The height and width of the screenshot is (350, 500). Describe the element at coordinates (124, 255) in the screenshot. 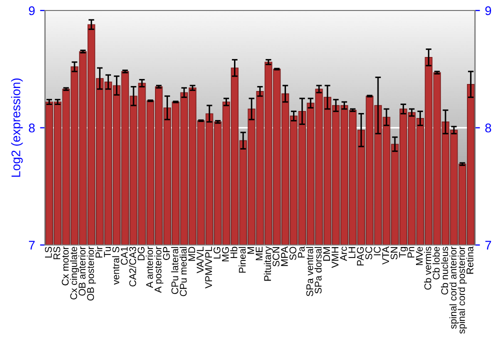

I see `x-tick-label: CA1` at that location.